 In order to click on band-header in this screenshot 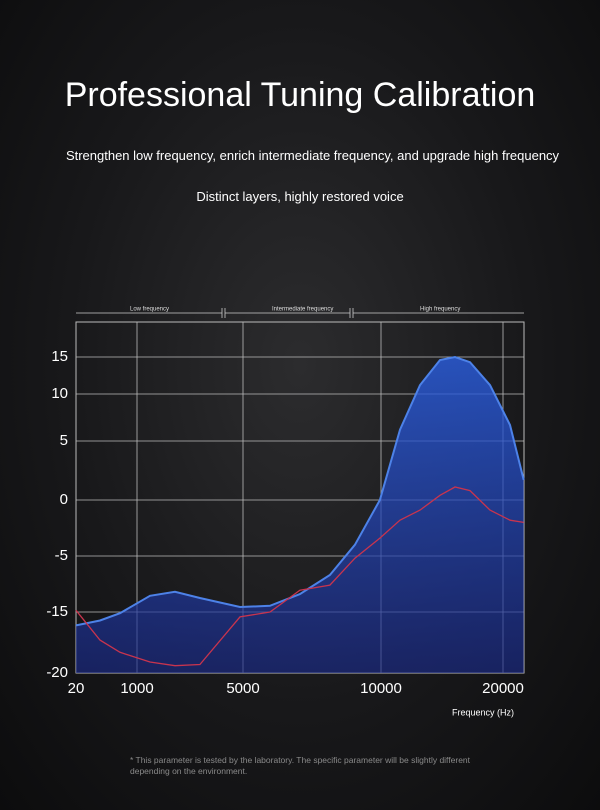, I will do `click(300, 313)`.